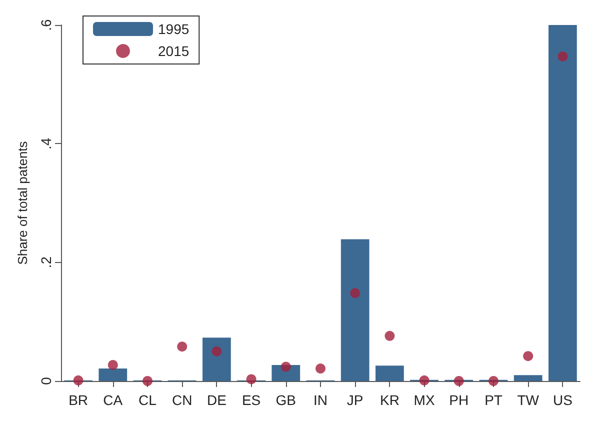 The width and height of the screenshot is (600, 430). Describe the element at coordinates (174, 29) in the screenshot. I see `legend-label: 1995` at that location.